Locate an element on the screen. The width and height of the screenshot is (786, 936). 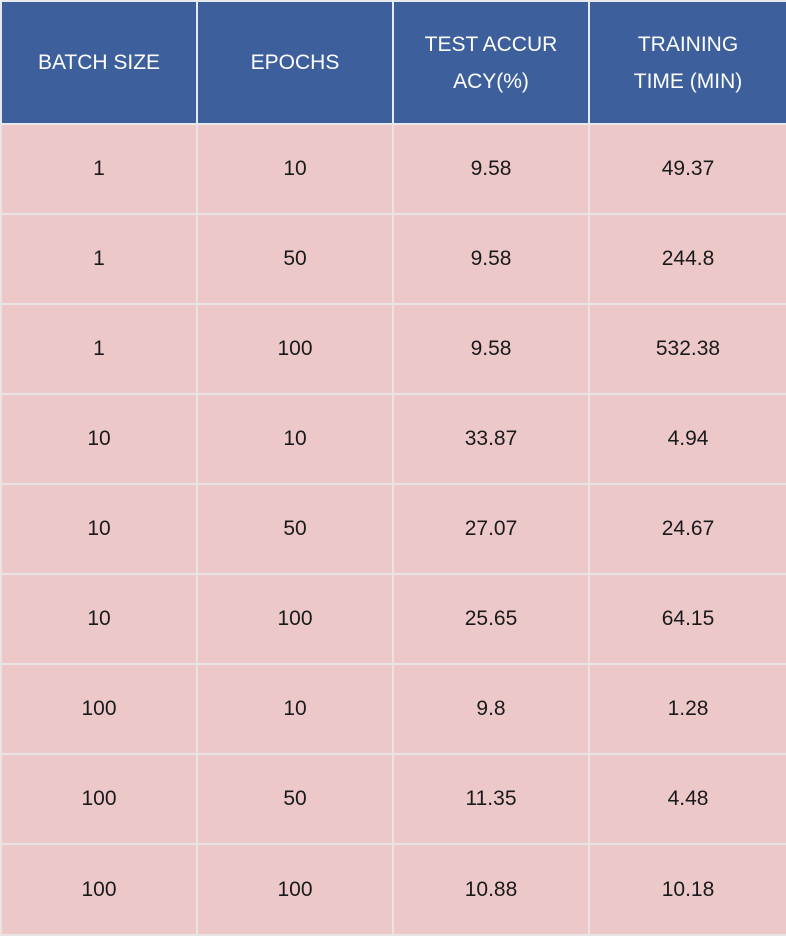
training-time-cell: 4.94 is located at coordinates (687, 439).